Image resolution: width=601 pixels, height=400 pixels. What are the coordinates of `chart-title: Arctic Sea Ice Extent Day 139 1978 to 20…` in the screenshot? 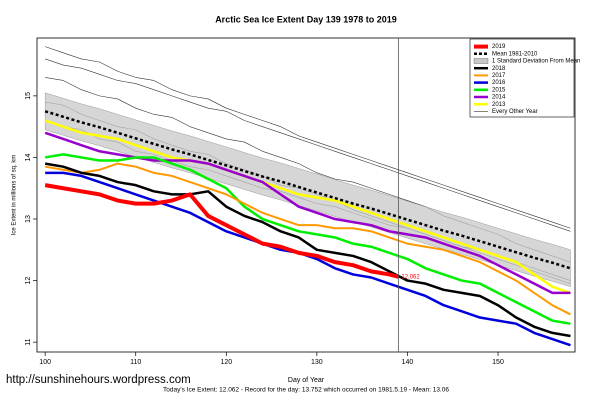 It's located at (306, 19).